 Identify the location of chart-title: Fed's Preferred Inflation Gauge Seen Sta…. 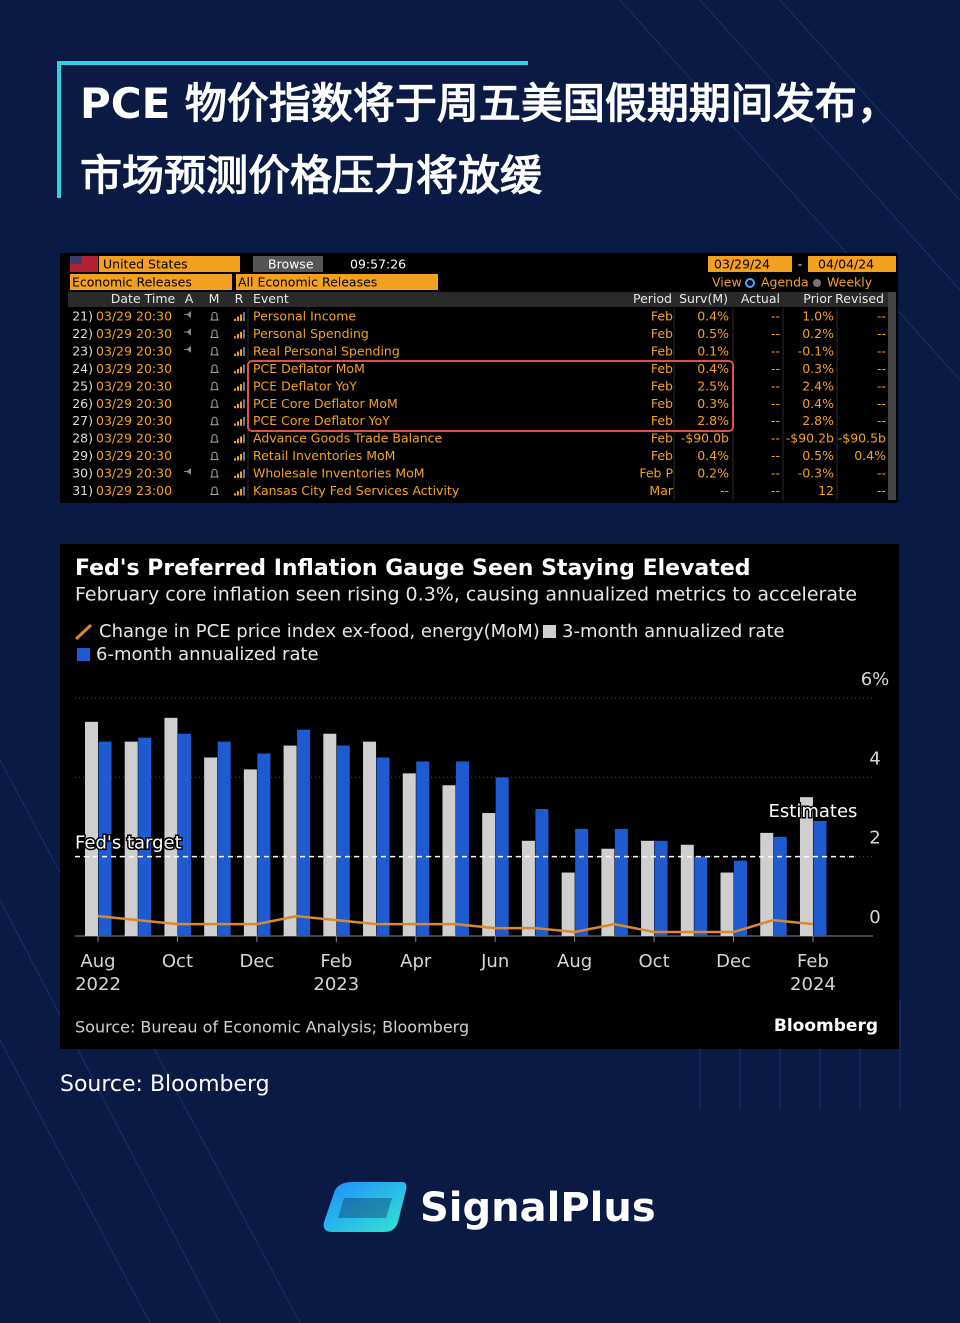
(412, 568).